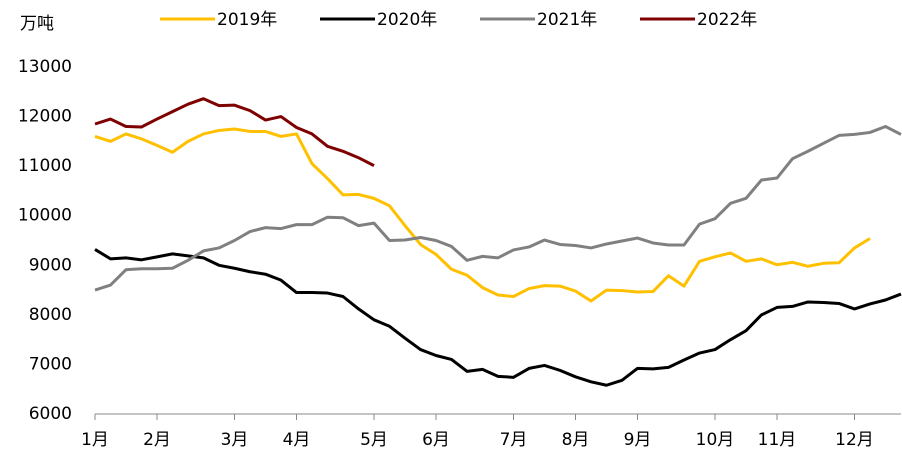 The image size is (902, 458). I want to click on legend-label: 2021年, so click(567, 20).